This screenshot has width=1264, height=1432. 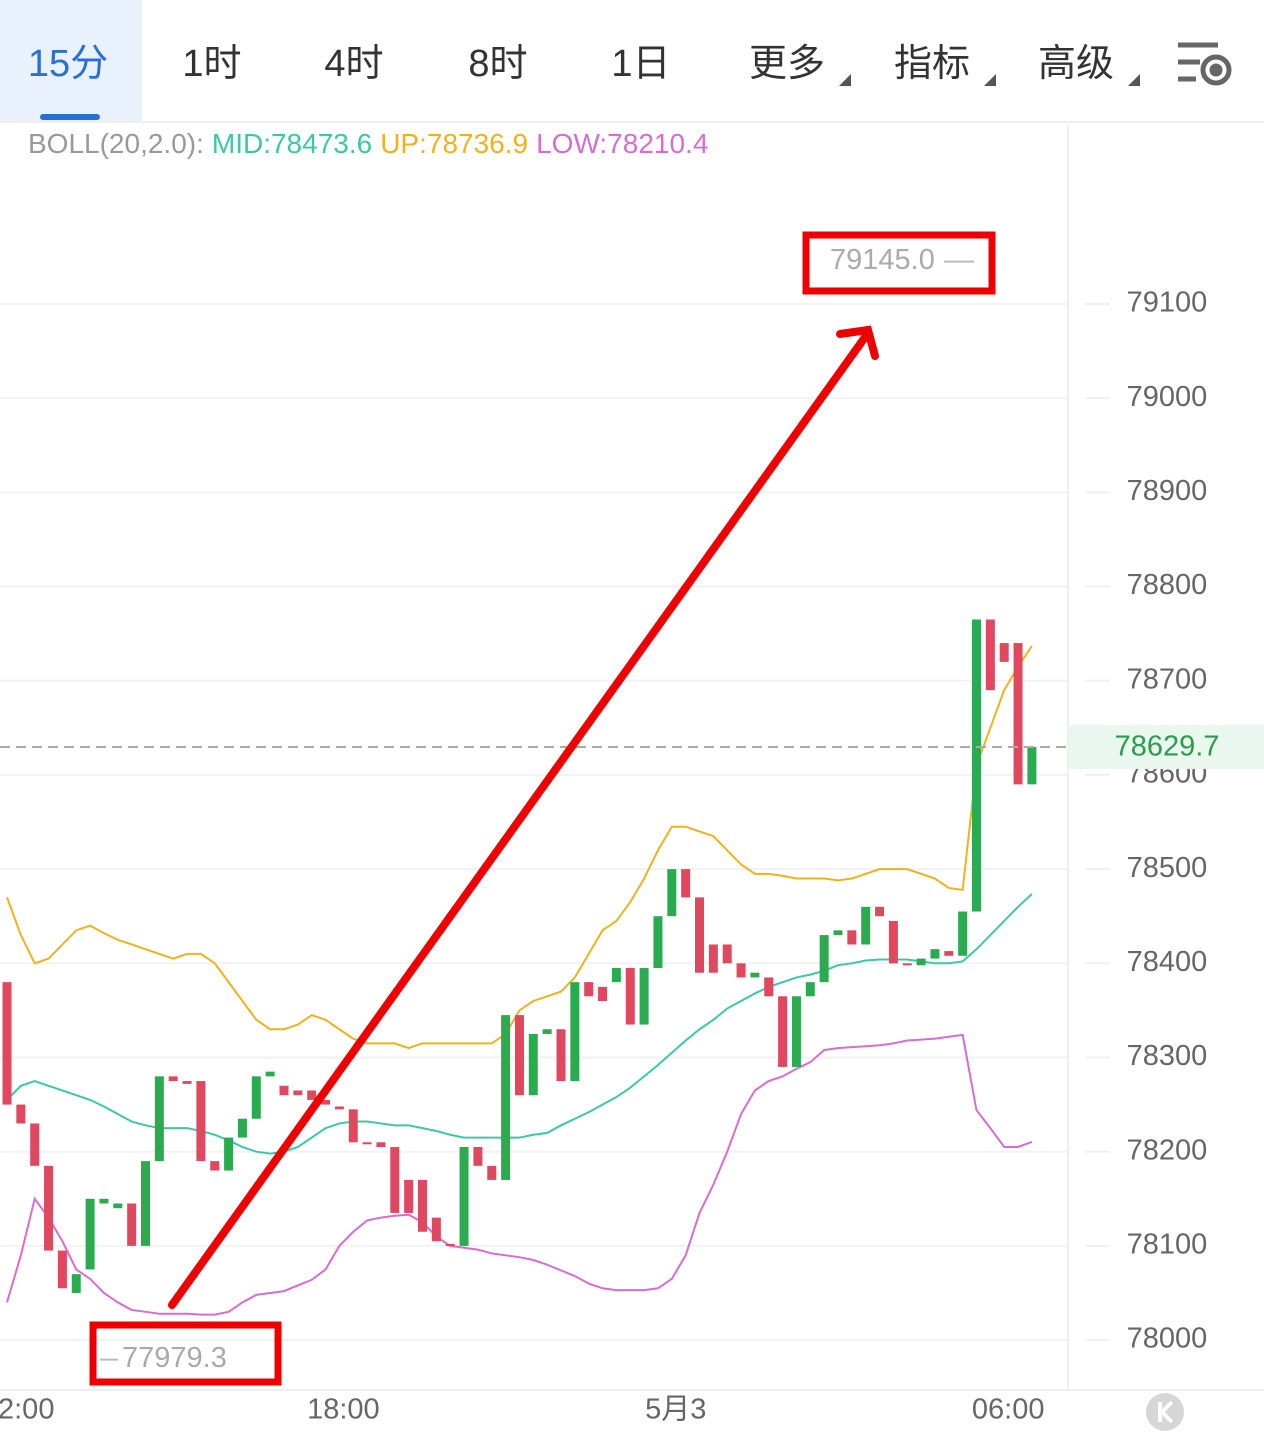 What do you see at coordinates (343, 1410) in the screenshot?
I see `x-tick-label: 18:00` at bounding box center [343, 1410].